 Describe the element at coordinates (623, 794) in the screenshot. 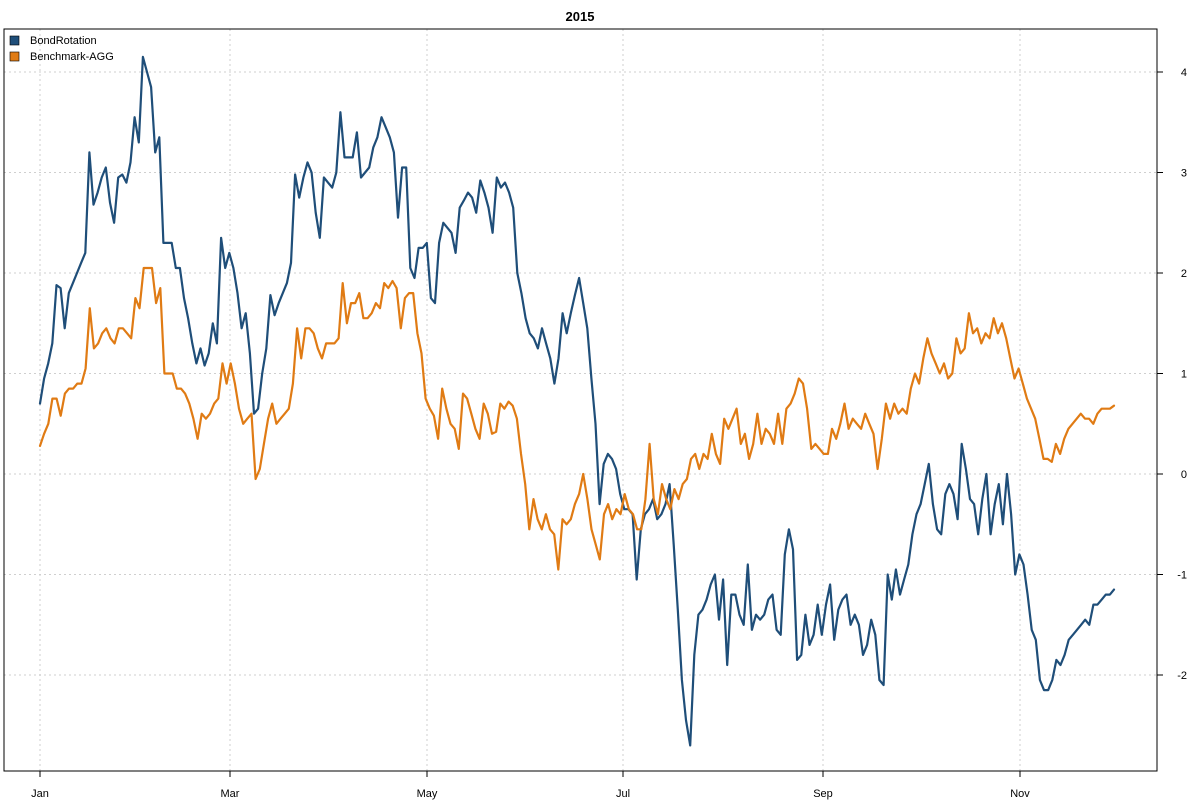

I see `x-tick-label: Jul` at that location.